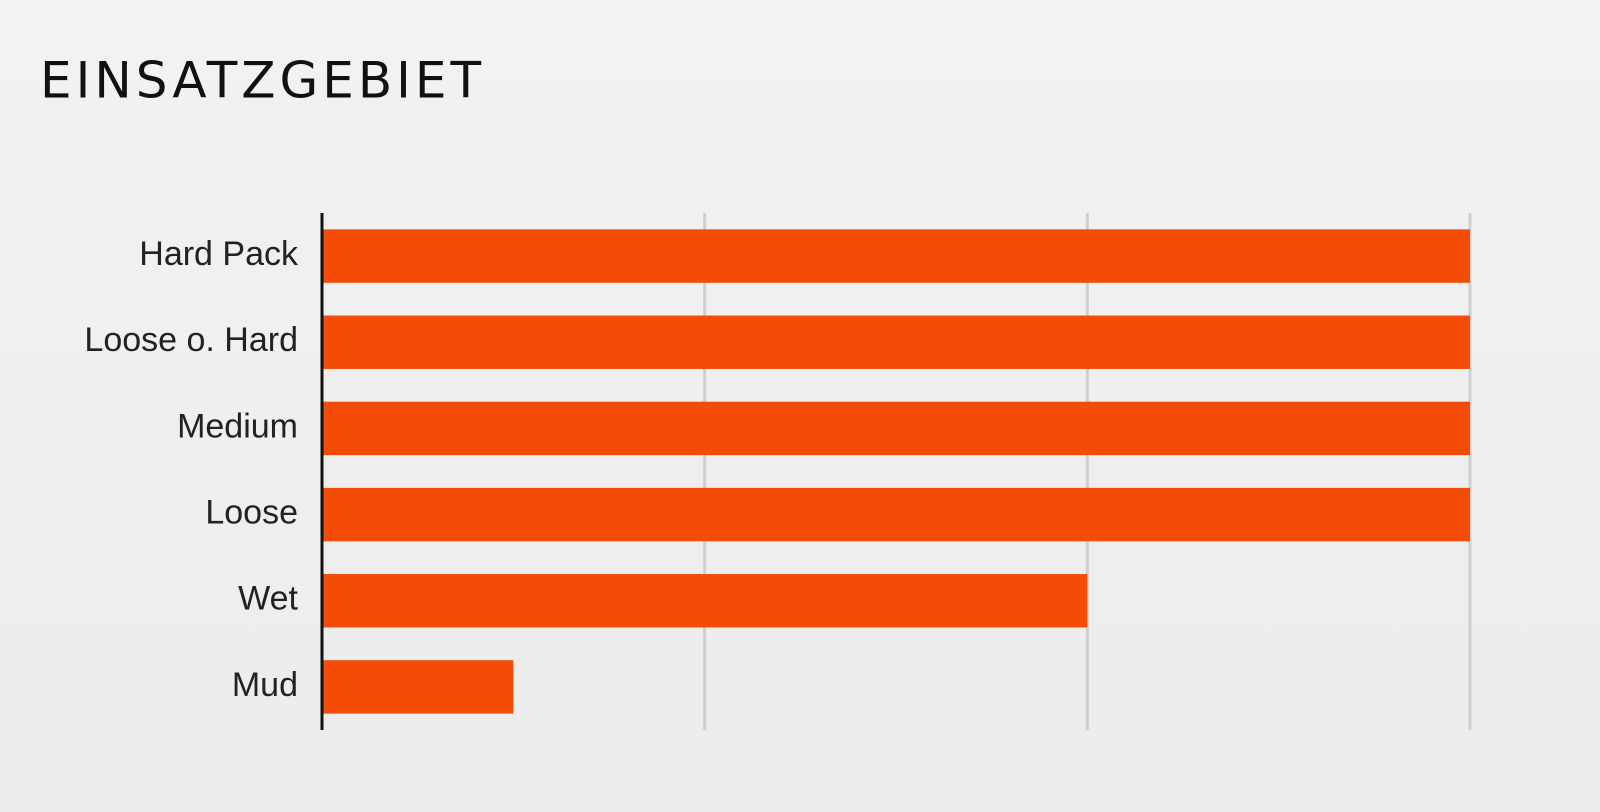  Describe the element at coordinates (237, 426) in the screenshot. I see `y-tick-label: Medium` at that location.